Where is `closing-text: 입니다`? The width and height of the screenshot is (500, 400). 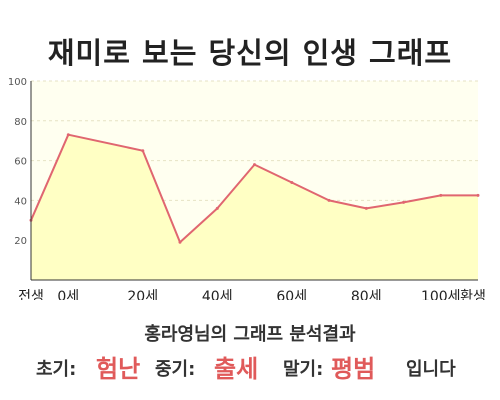
closing-text: 입니다 is located at coordinates (431, 369).